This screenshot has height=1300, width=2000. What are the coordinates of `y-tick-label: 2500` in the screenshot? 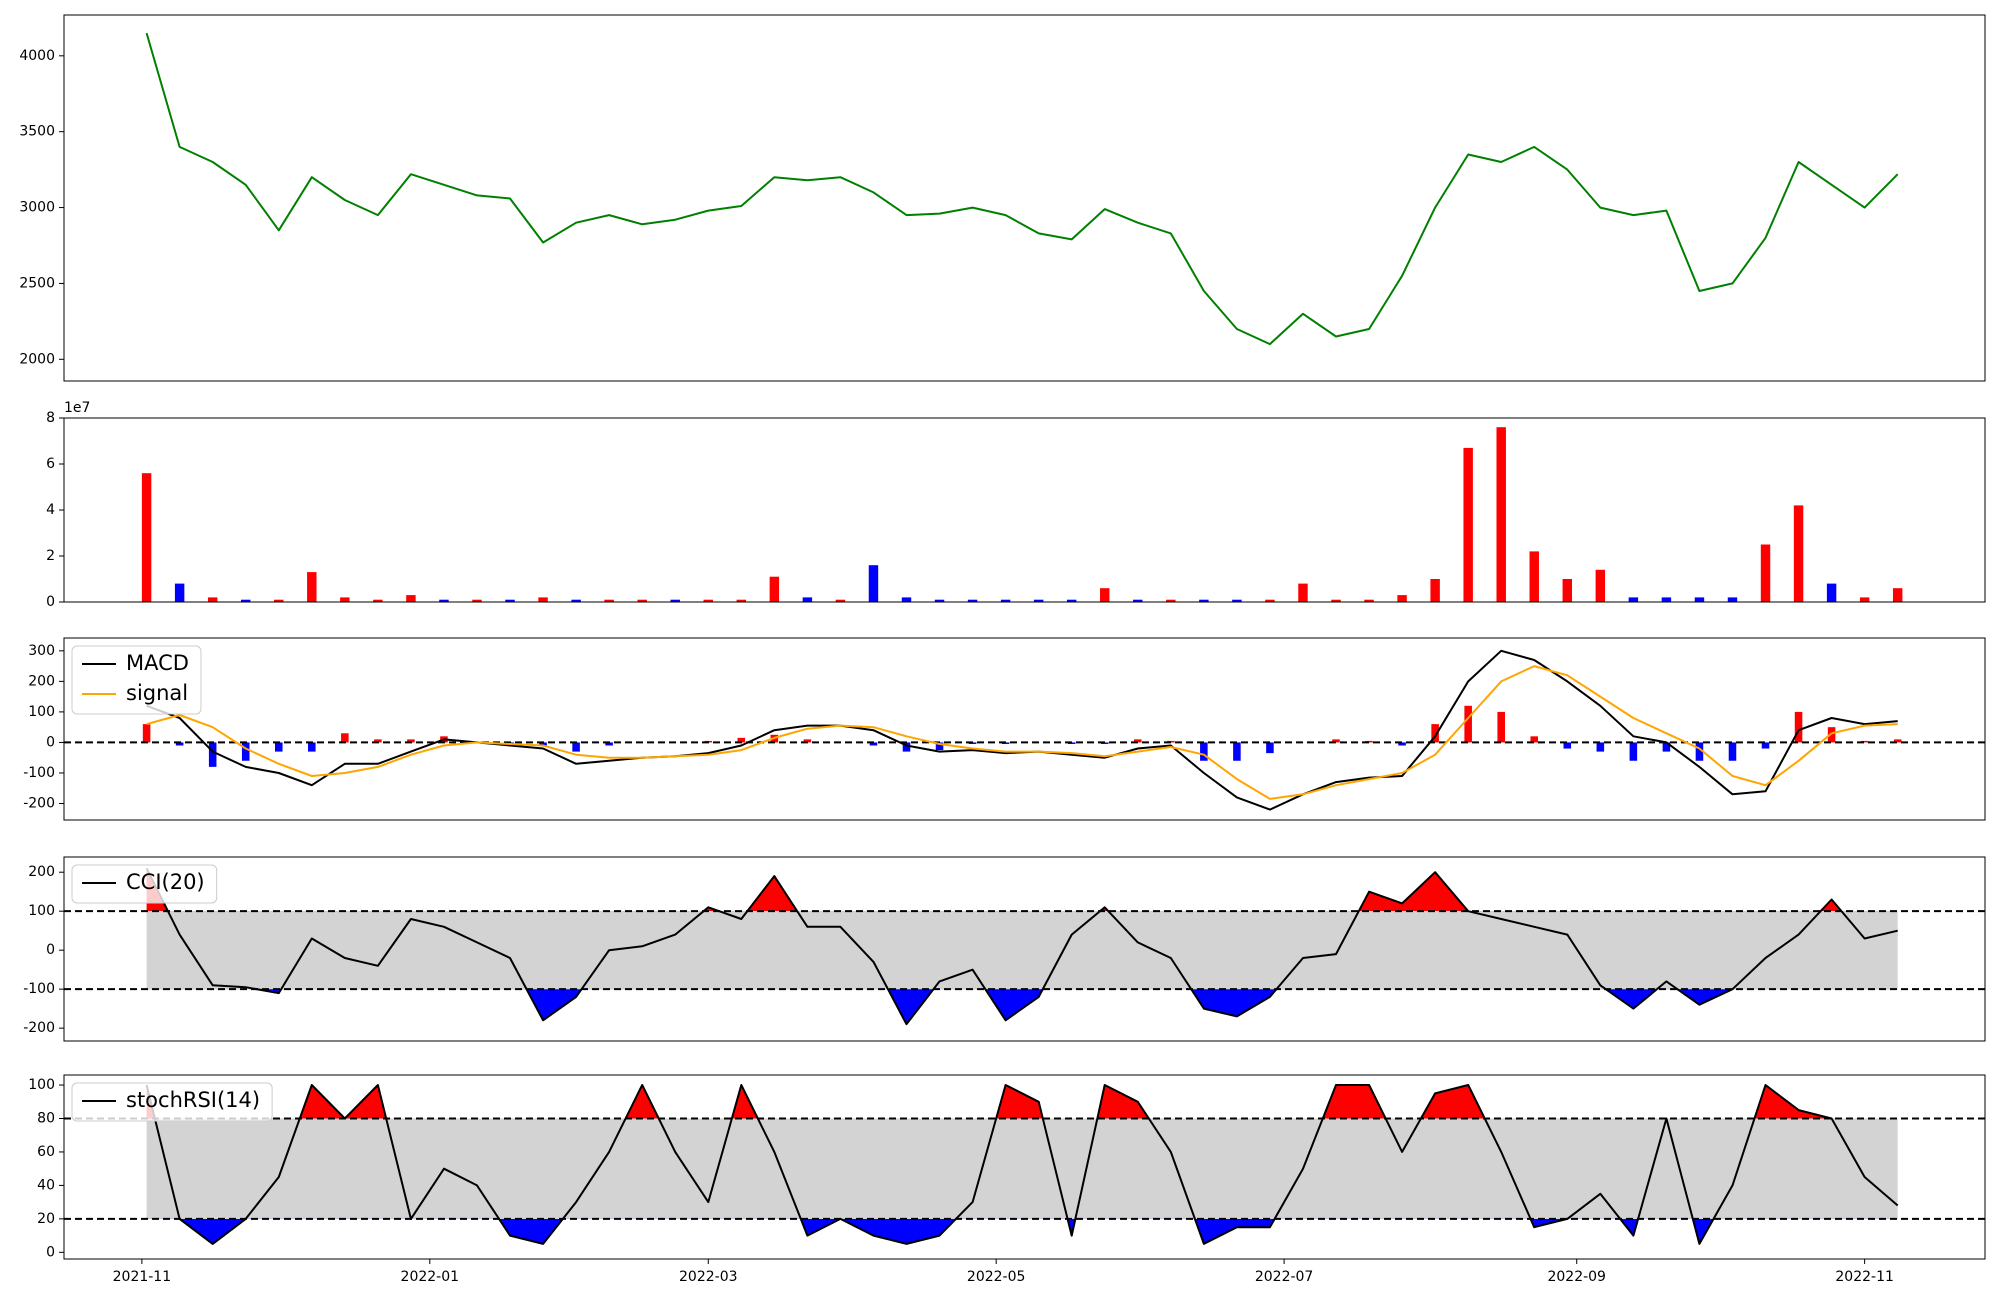 It's located at (37, 283).